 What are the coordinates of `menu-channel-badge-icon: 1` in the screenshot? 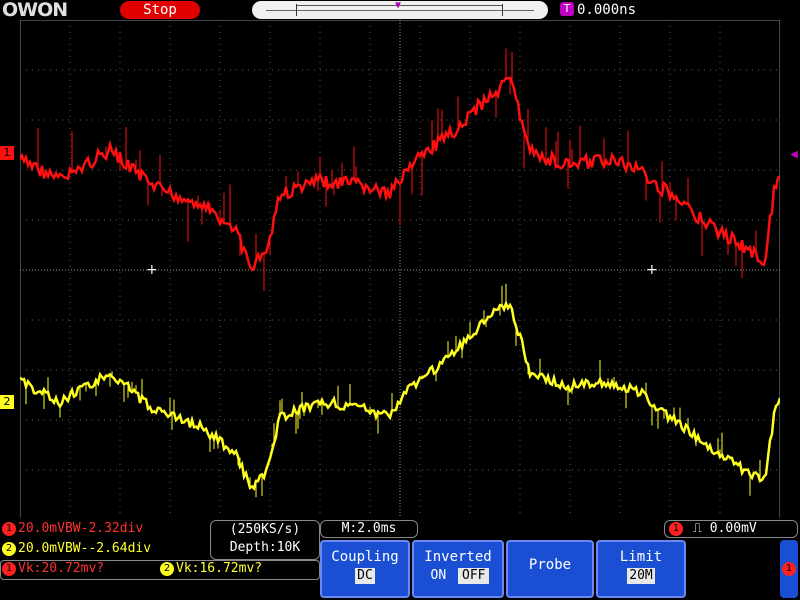 It's located at (789, 569).